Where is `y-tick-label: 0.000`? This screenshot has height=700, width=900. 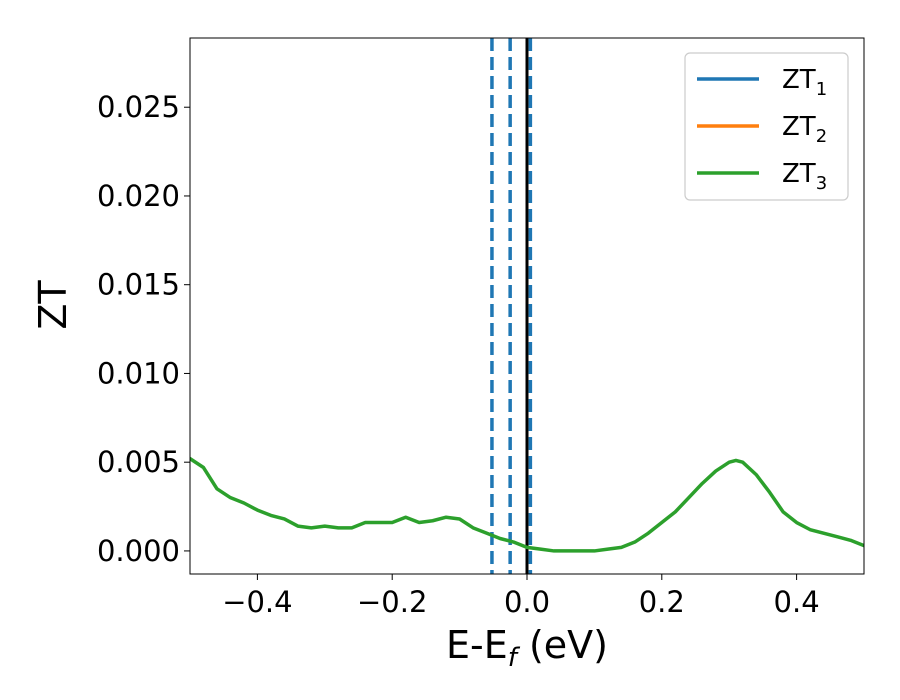
y-tick-label: 0.000 is located at coordinates (138, 551).